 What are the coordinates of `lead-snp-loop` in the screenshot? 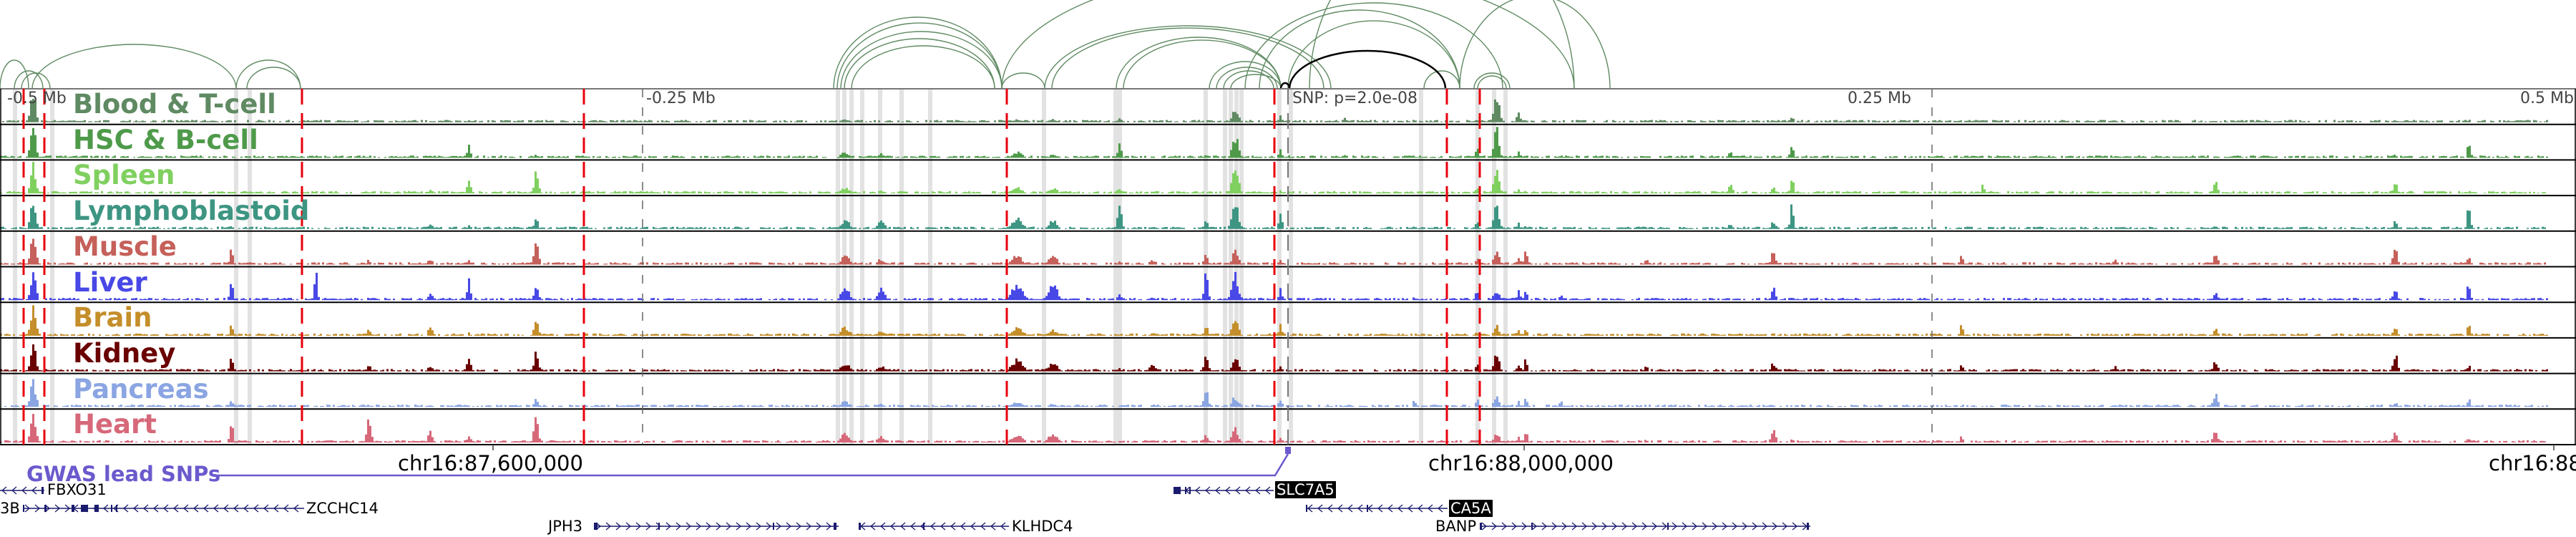 It's located at (1285, 86).